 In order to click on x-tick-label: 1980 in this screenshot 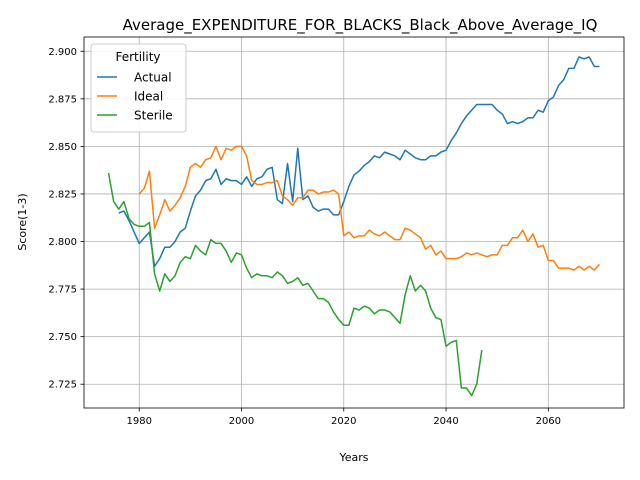, I will do `click(139, 421)`.